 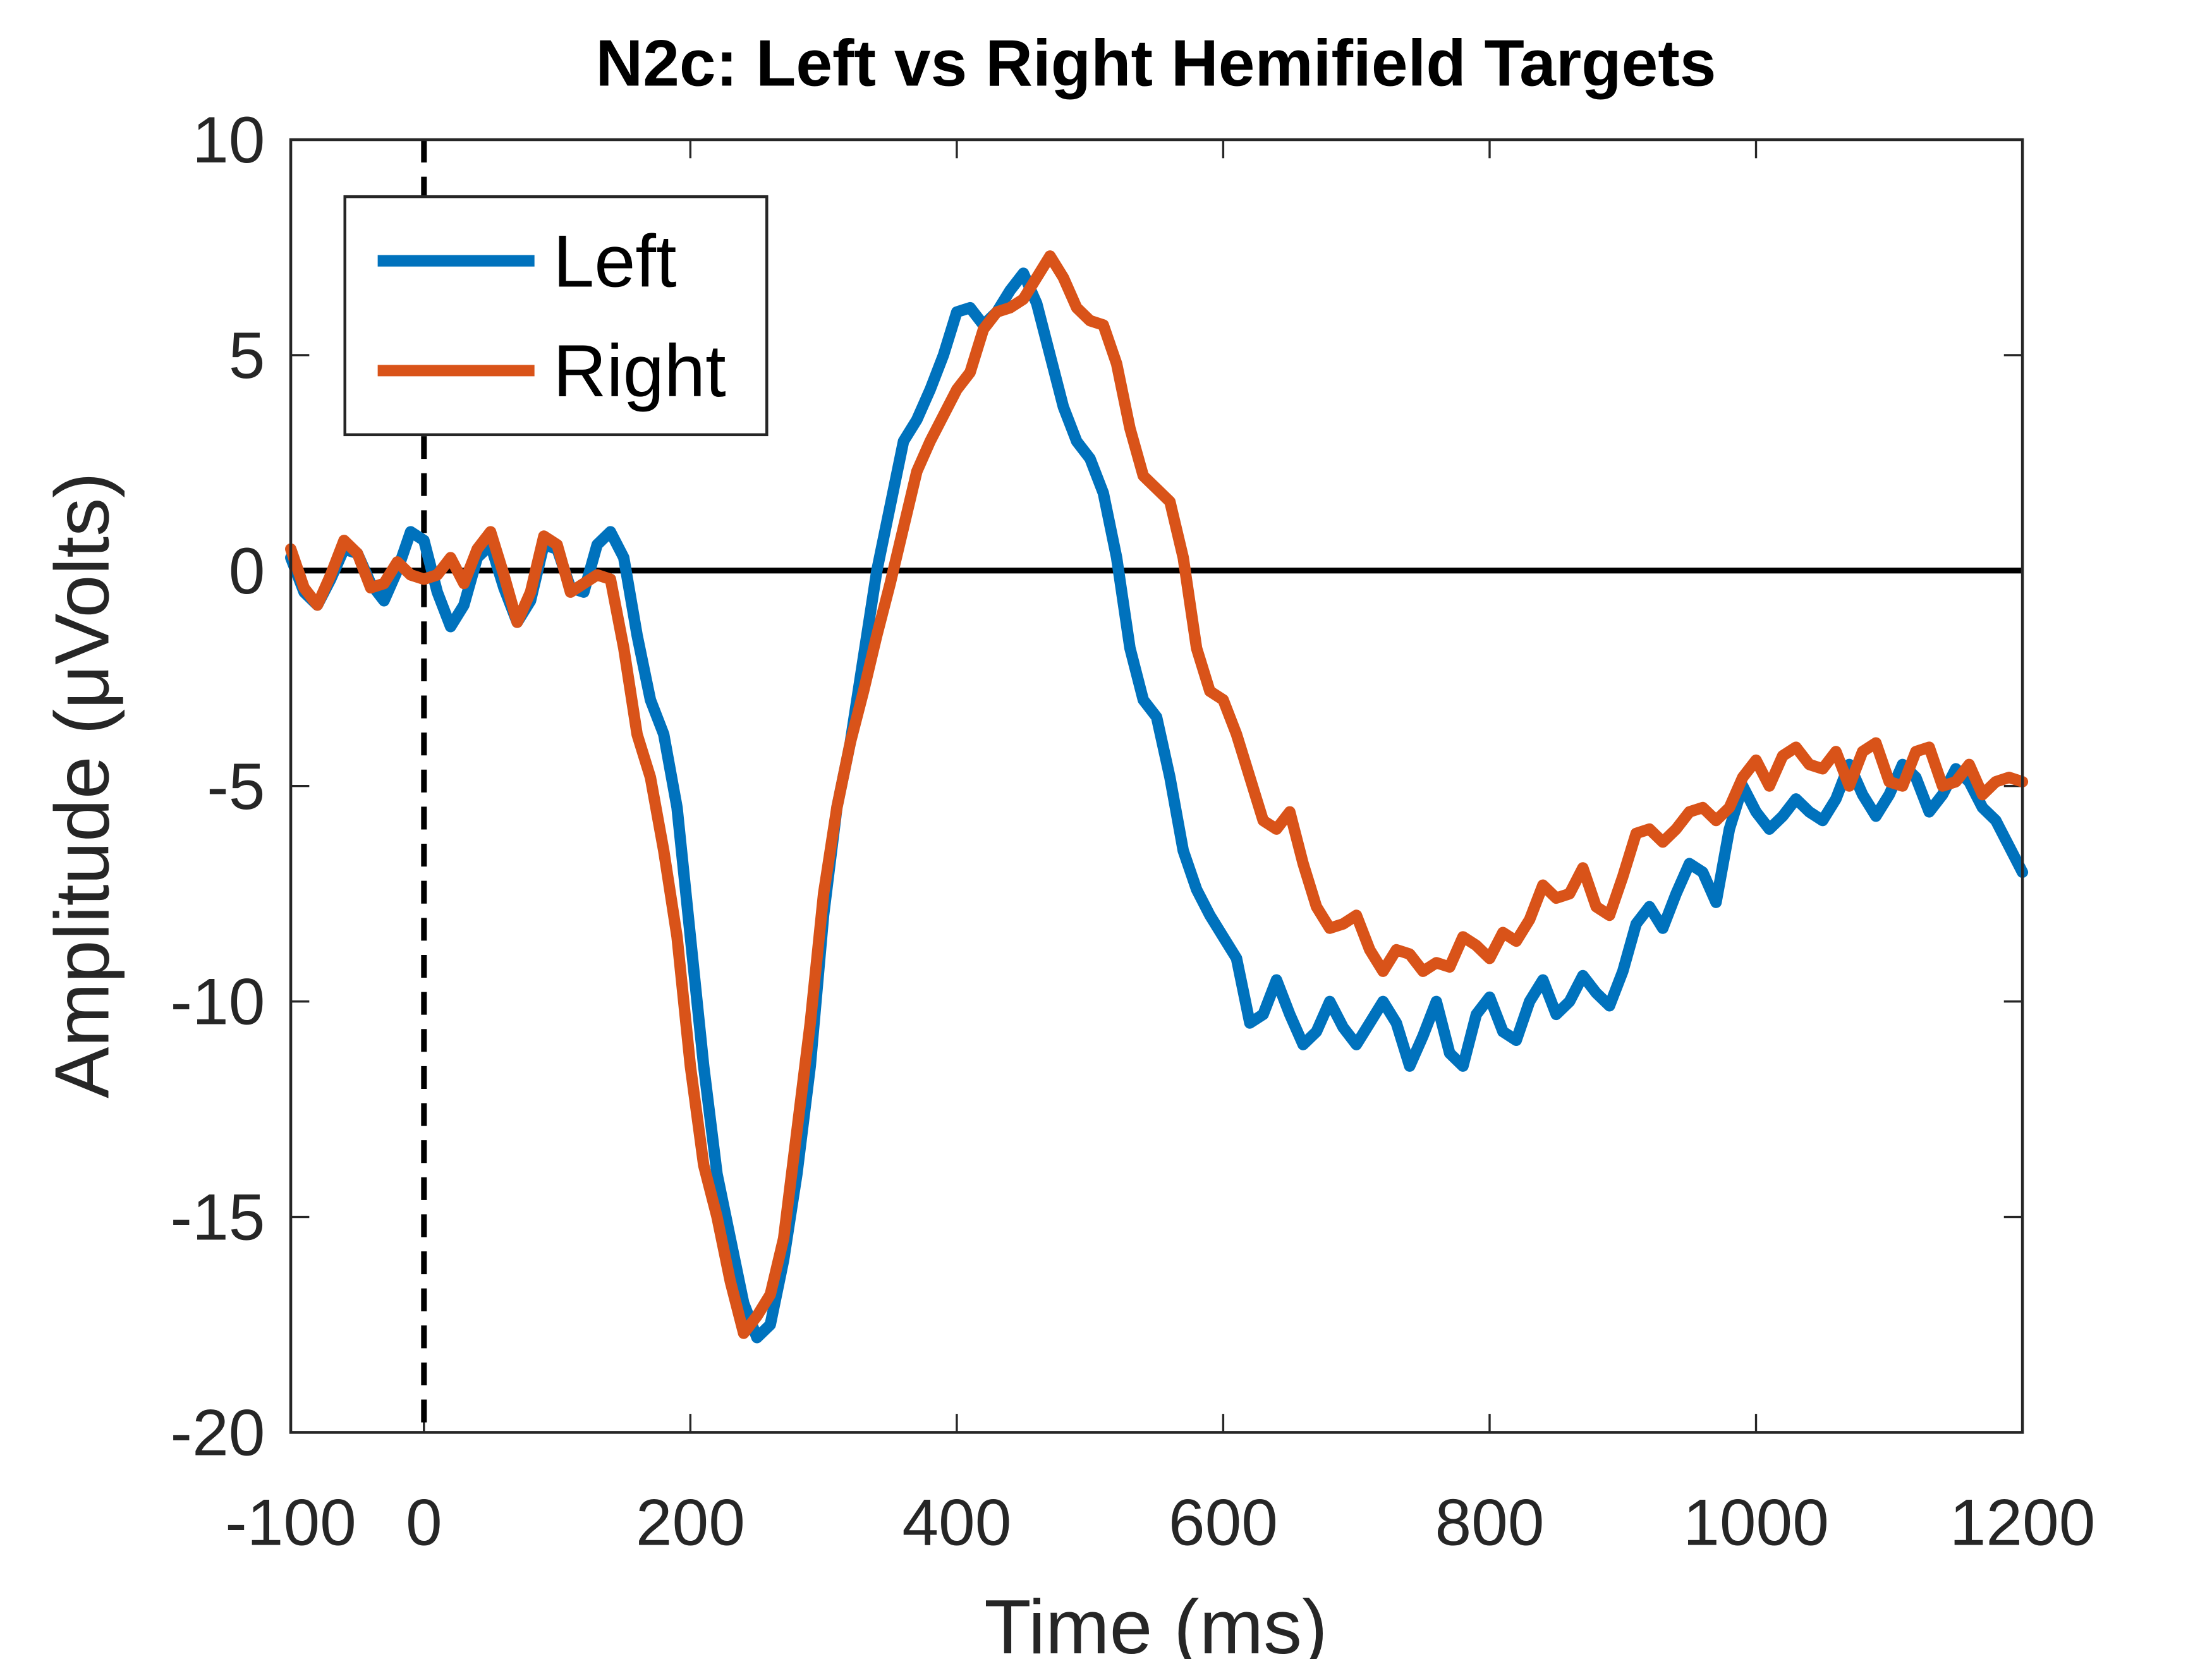 What do you see at coordinates (82, 785) in the screenshot?
I see `y-axis-label: Amplitude (μVolts)` at bounding box center [82, 785].